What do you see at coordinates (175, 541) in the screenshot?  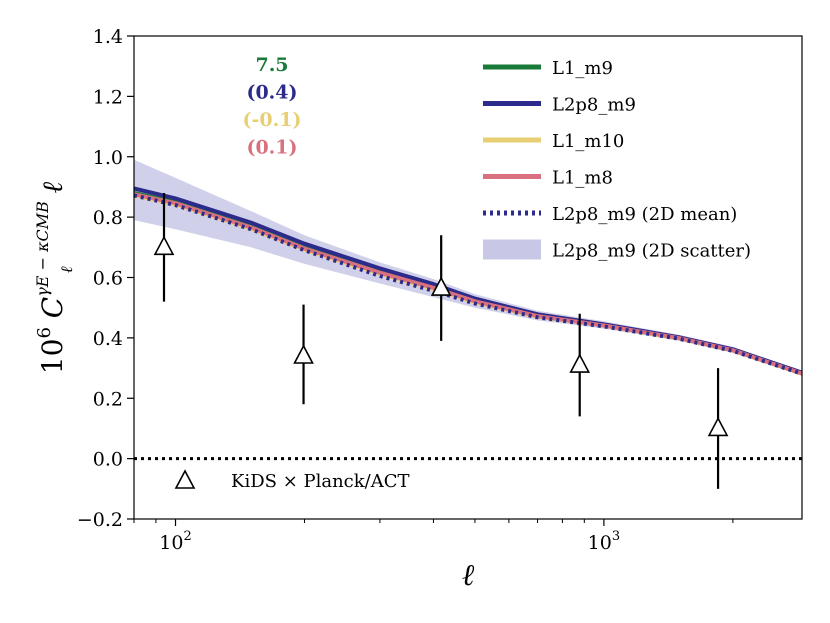 I see `x-tick-label-0: 10²` at bounding box center [175, 541].